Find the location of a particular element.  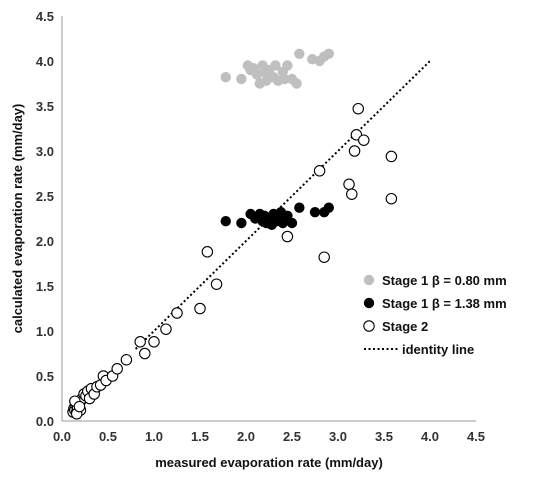

y-tick-labels: 0.0 0.5 1.0 1.5 2.0 2.5 3.0 3.5 4.0 4.5 is located at coordinates (45, 219).